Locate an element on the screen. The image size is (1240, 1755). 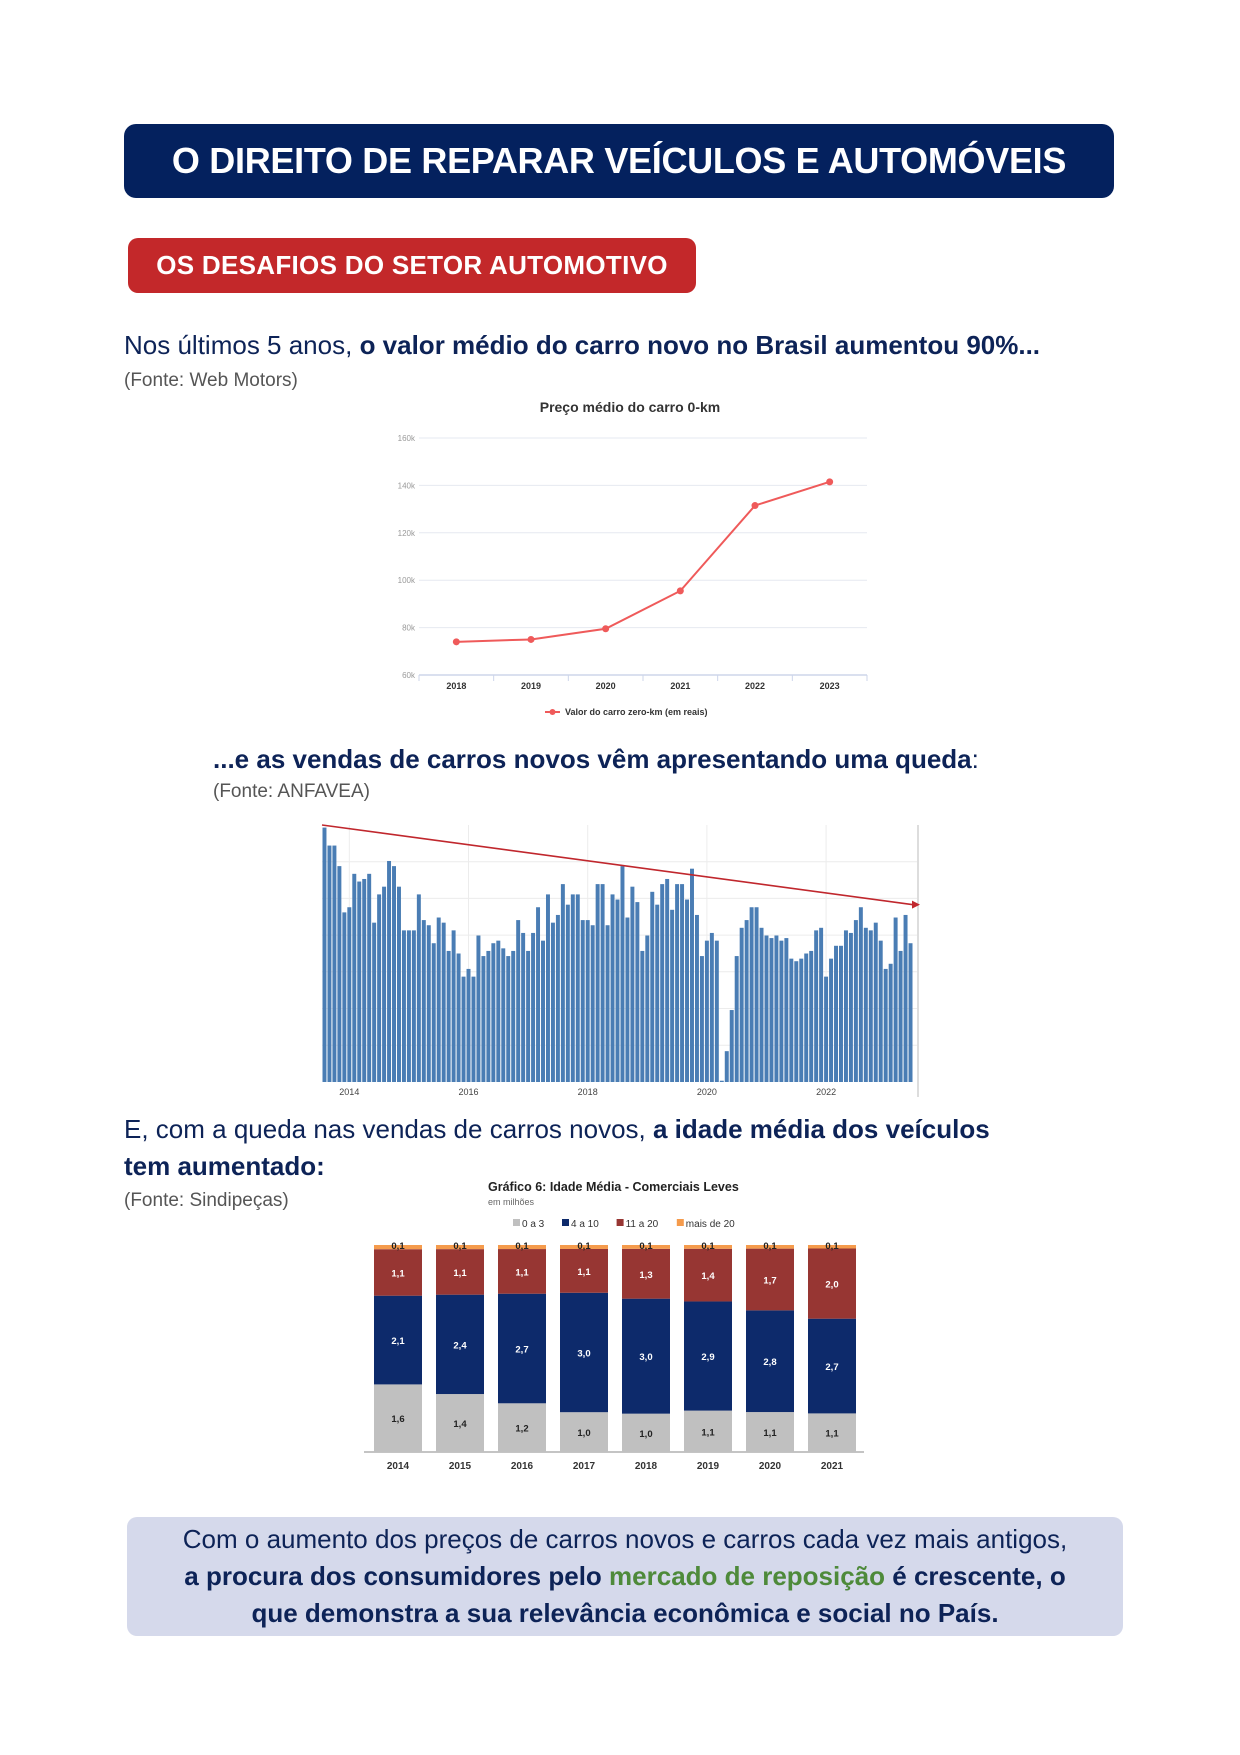
section-heading-text: OS DESAFIOS DO SETOR AUTOMOTIVO is located at coordinates (412, 265).